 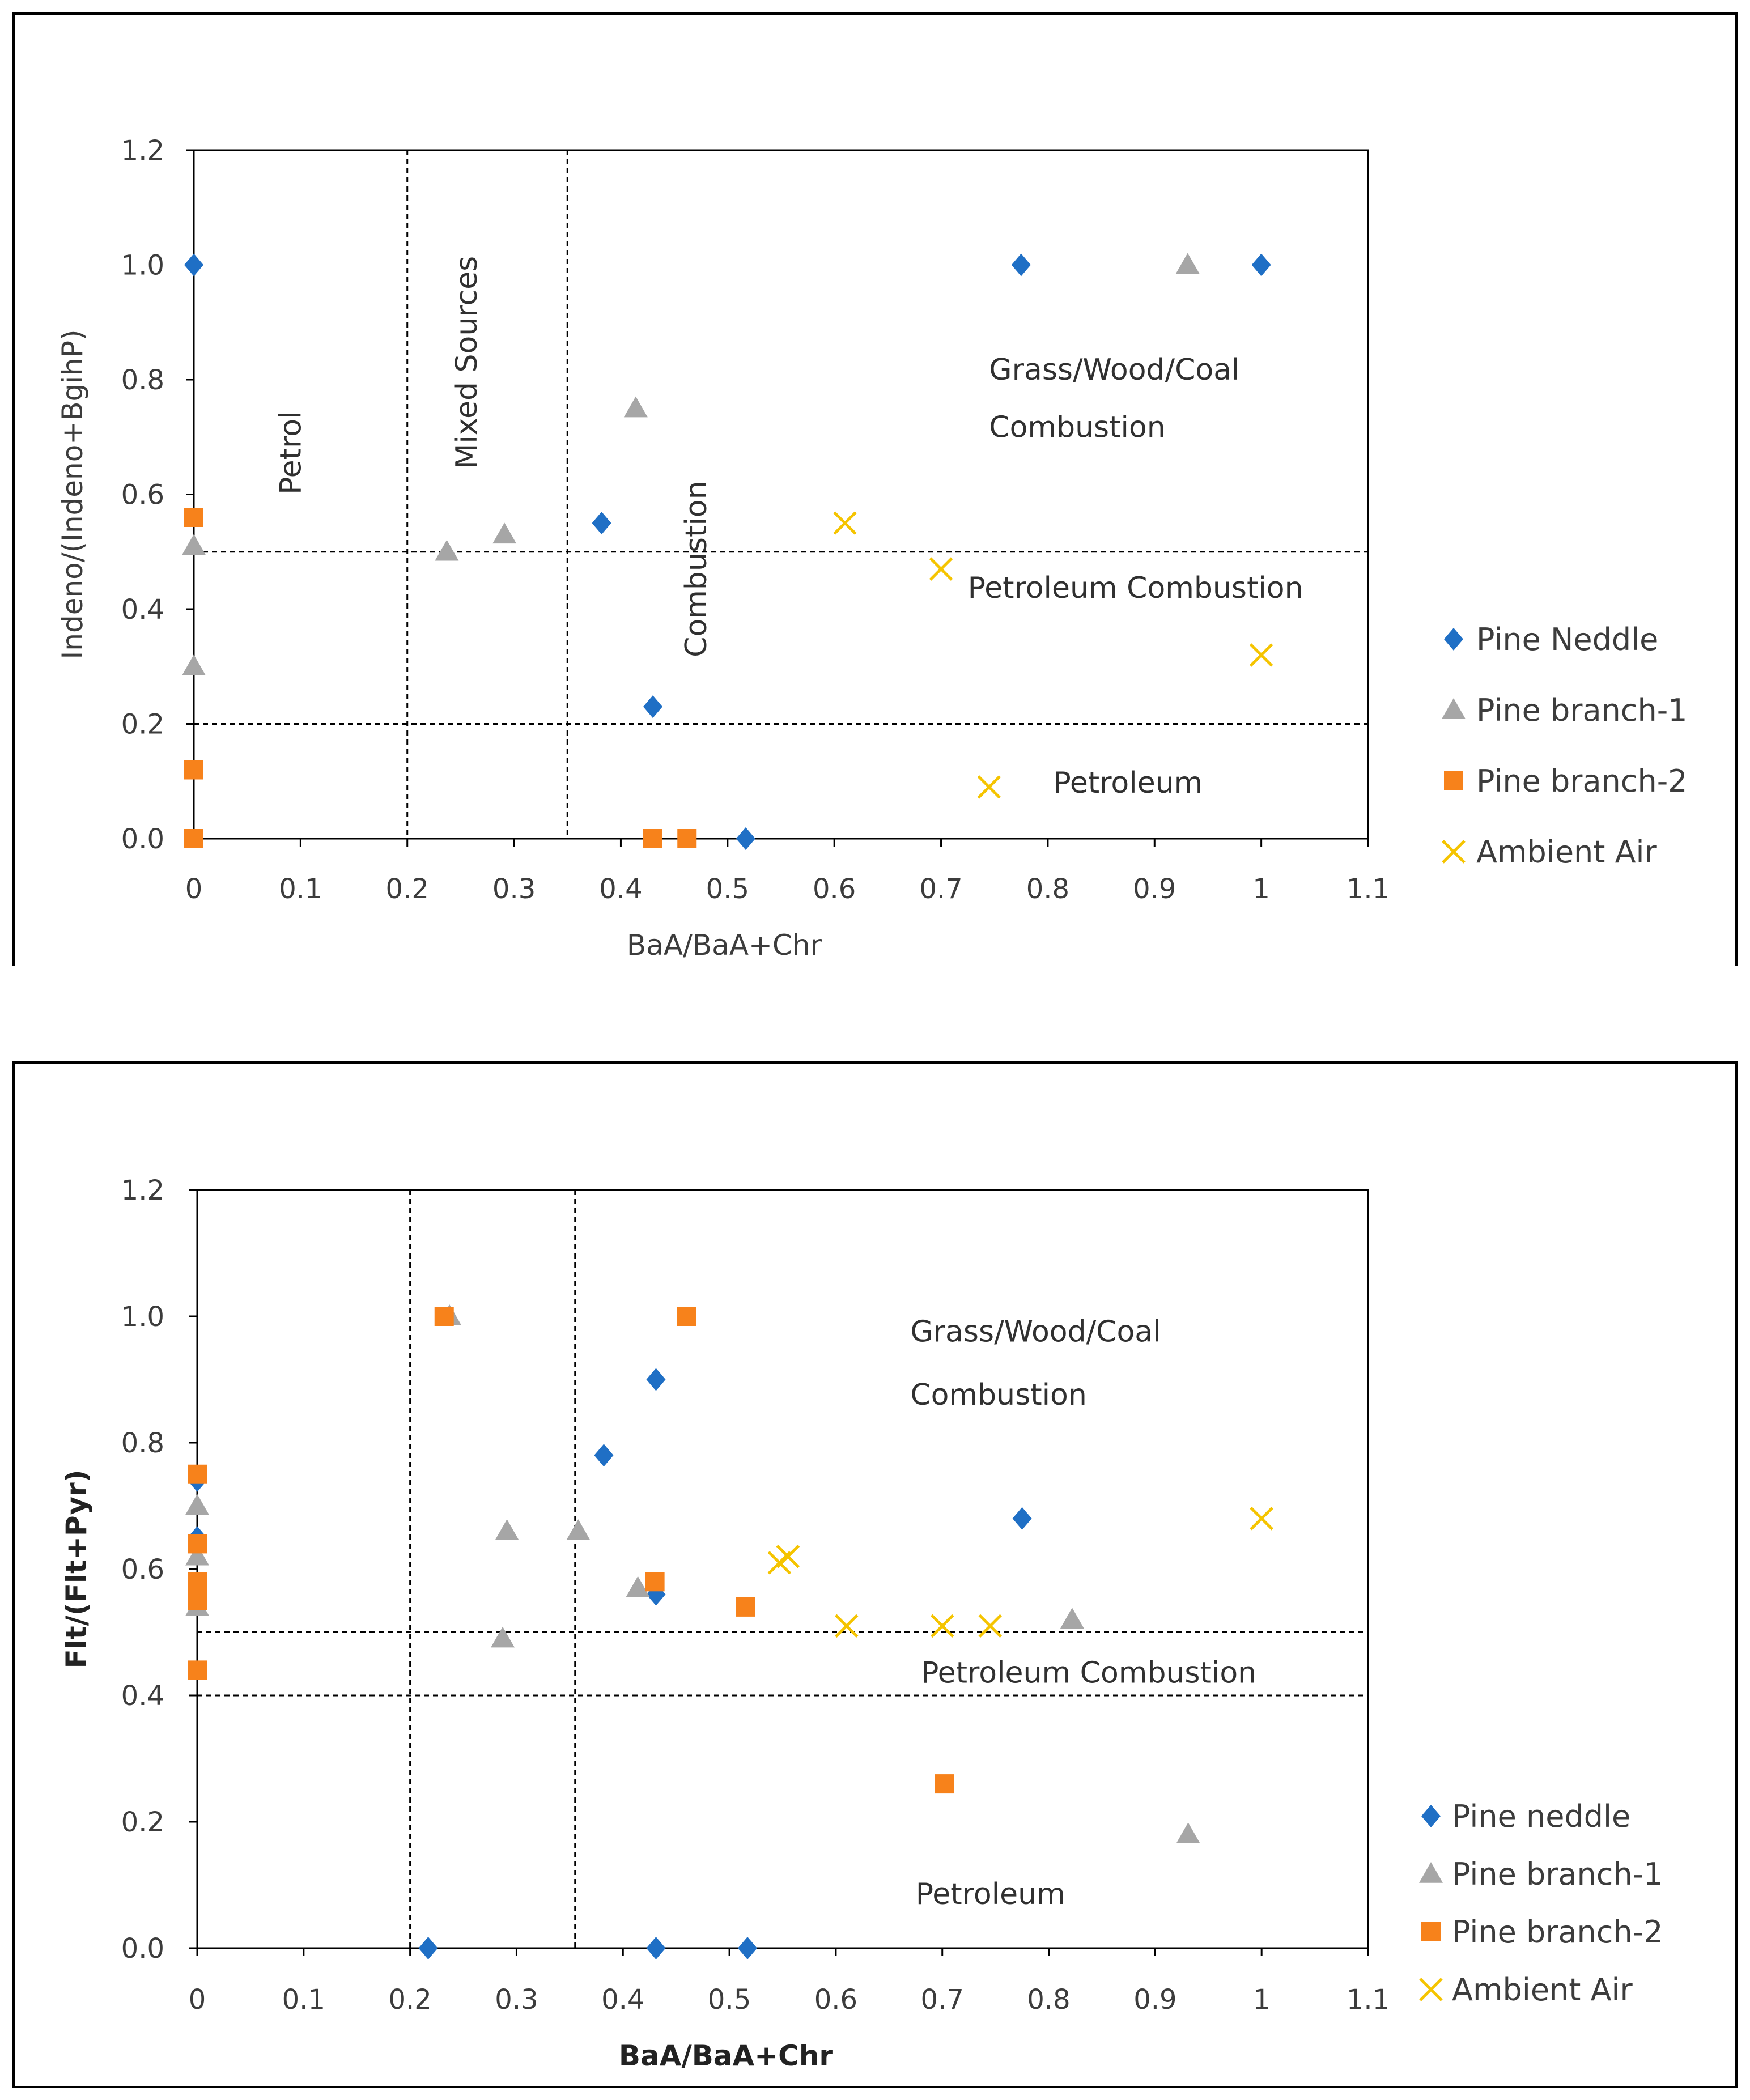 What do you see at coordinates (620, 889) in the screenshot?
I see `x-tick-label: 0.4` at bounding box center [620, 889].